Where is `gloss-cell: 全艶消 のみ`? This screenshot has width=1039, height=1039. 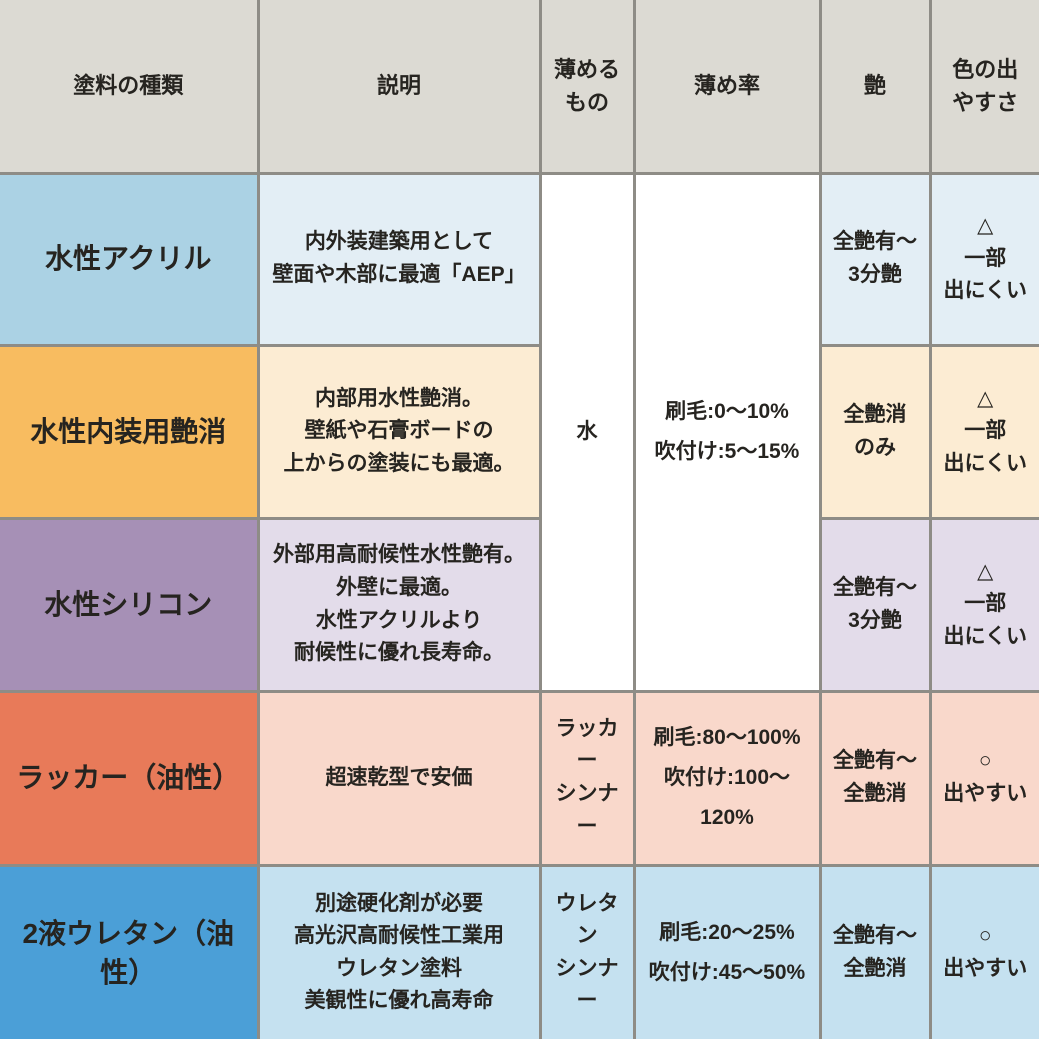
gloss-cell: 全艶消 のみ is located at coordinates (875, 431).